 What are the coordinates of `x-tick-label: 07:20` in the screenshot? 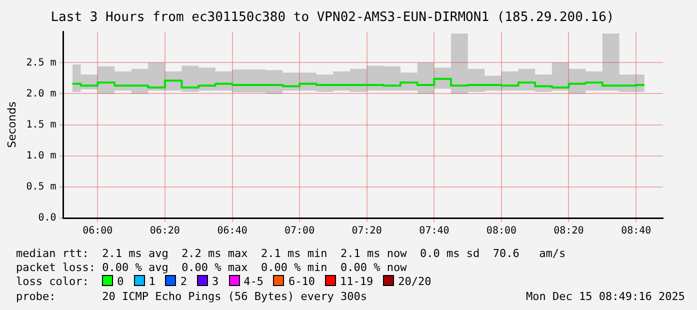 It's located at (367, 231).